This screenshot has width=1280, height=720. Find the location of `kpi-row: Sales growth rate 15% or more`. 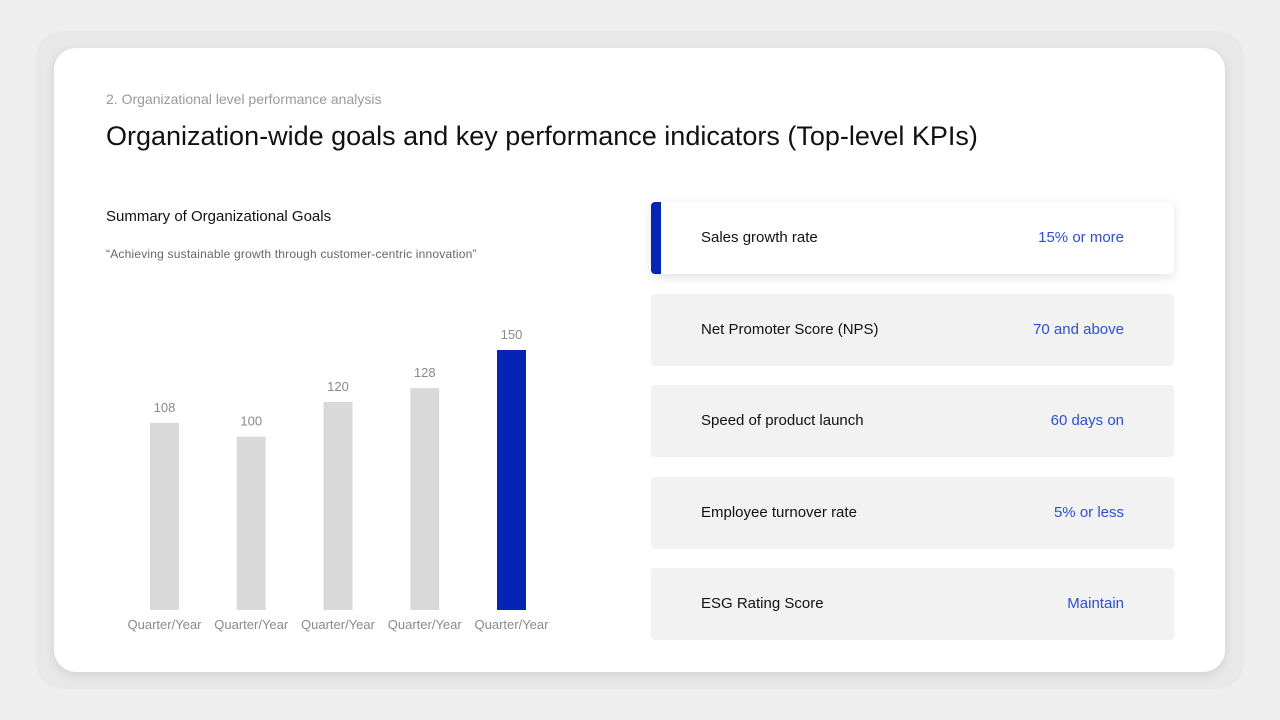

kpi-row: Sales growth rate 15% or more is located at coordinates (912, 238).